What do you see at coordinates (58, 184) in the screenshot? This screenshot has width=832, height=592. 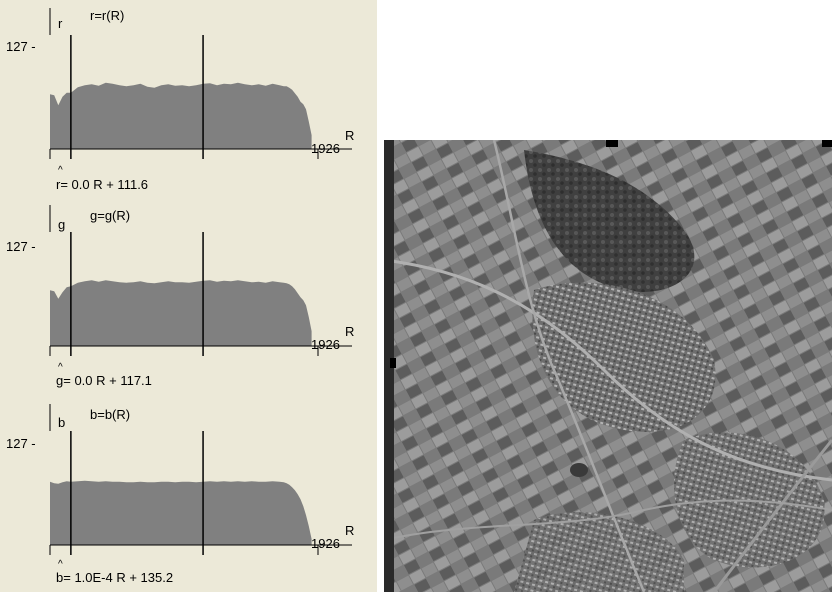 I see `formula-prefix: r` at bounding box center [58, 184].